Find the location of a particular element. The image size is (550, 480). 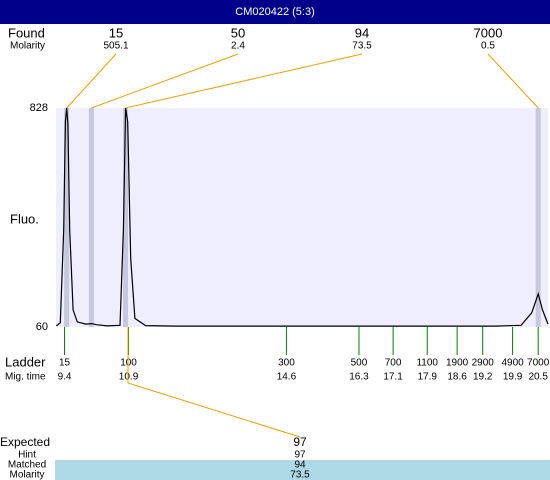

found-molarity: 73.5 is located at coordinates (362, 46).